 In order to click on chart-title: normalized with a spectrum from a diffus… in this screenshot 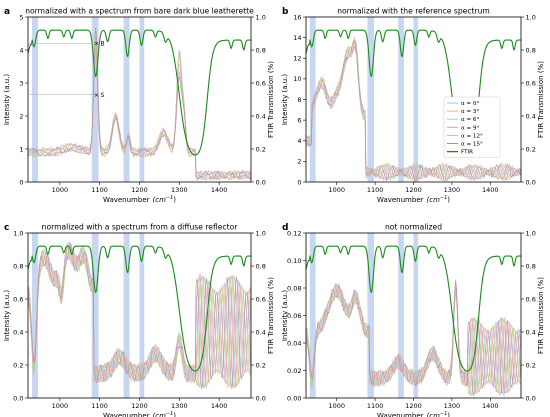, I will do `click(140, 227)`.